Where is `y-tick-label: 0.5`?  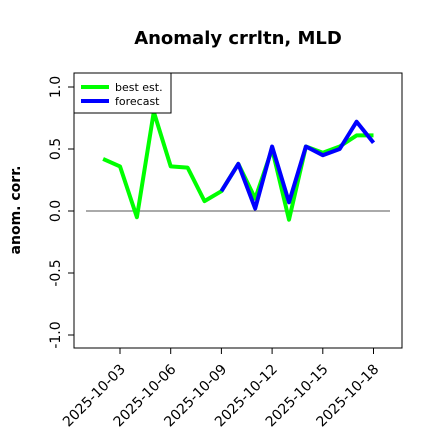 y-tick-label: 0.5 is located at coordinates (56, 149).